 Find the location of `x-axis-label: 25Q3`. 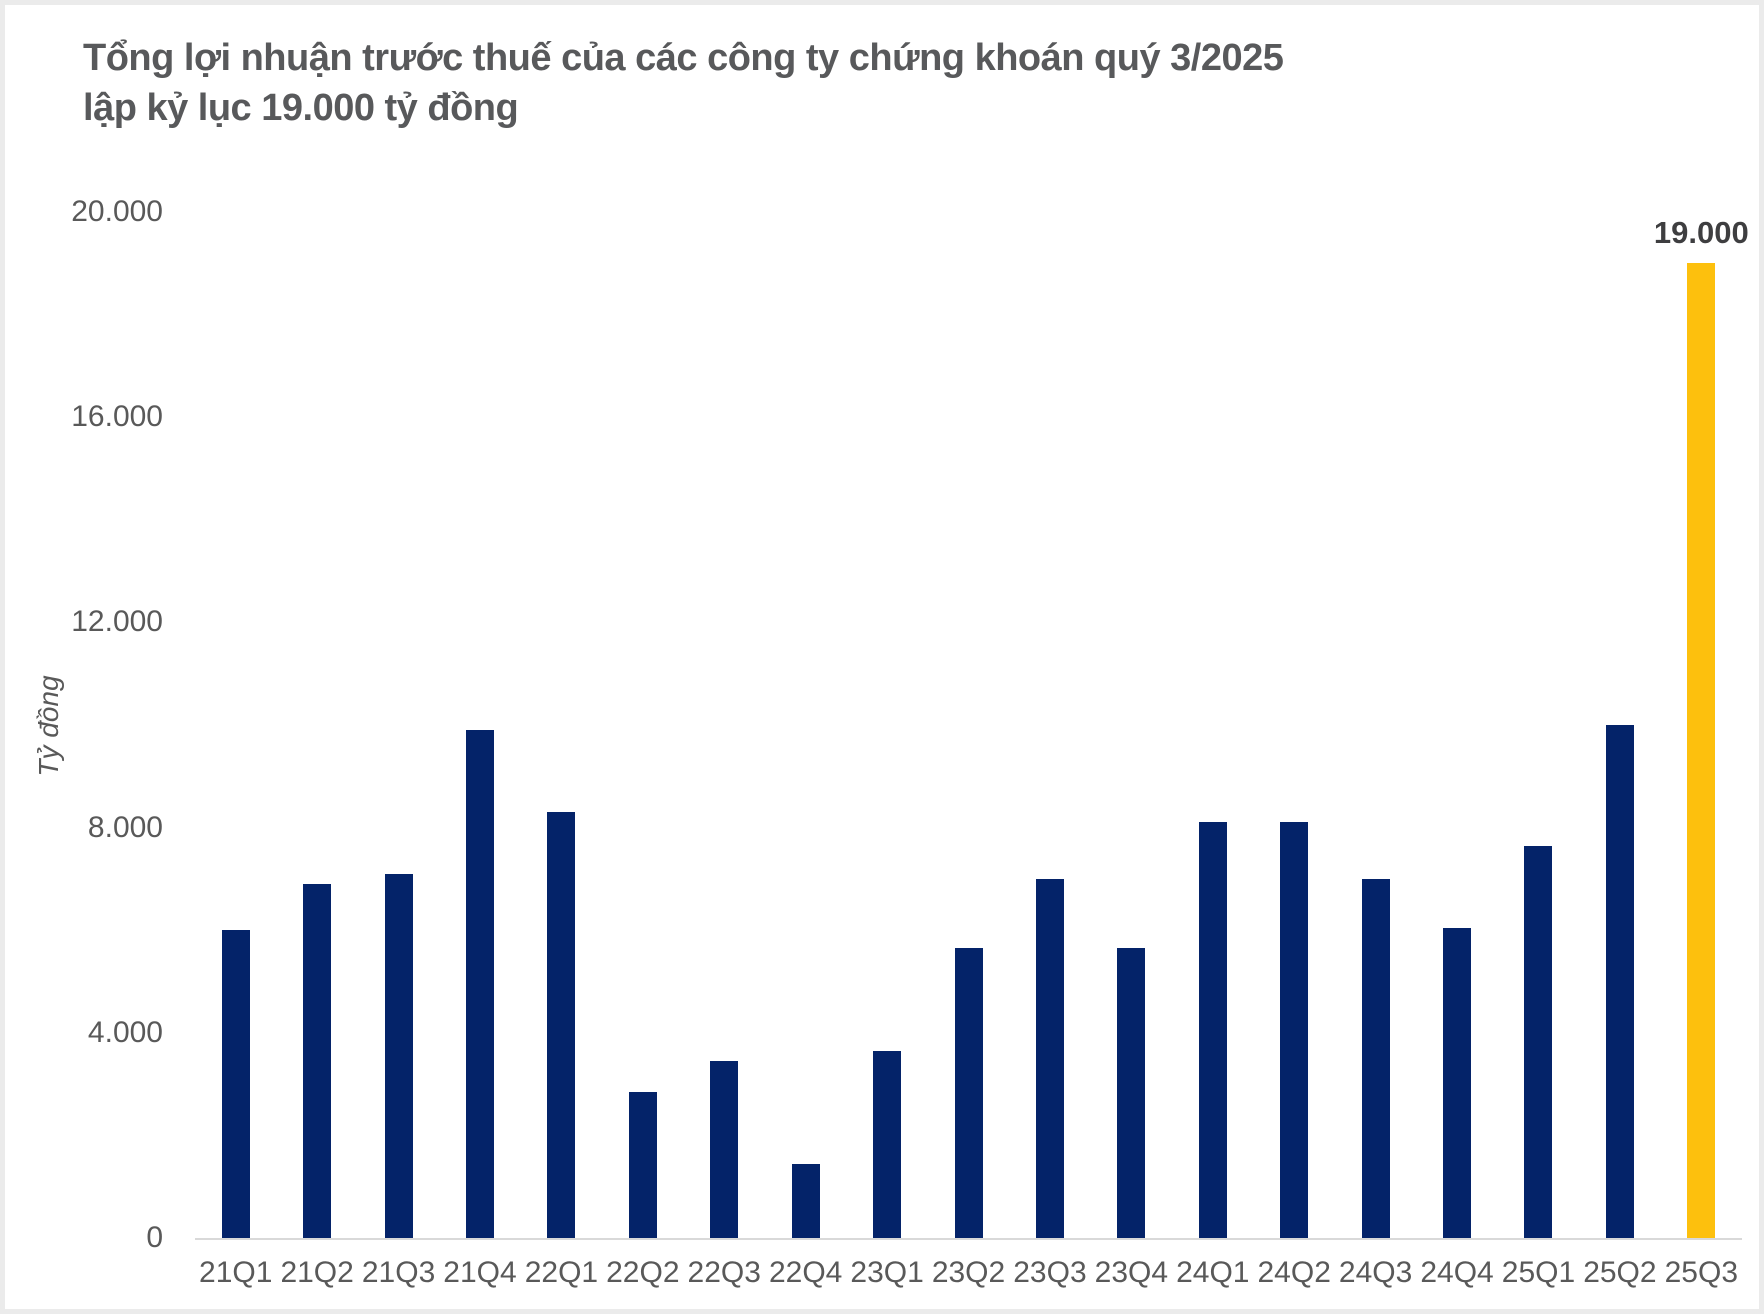

x-axis-label: 25Q3 is located at coordinates (1701, 1272).